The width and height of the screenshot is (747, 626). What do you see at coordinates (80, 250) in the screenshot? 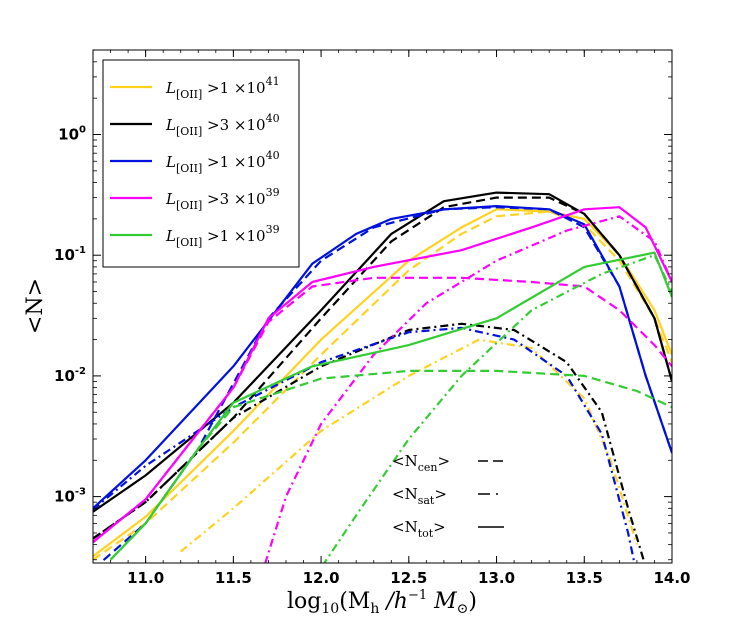
I see `y-tick-label-sup: -1` at bounding box center [80, 250].